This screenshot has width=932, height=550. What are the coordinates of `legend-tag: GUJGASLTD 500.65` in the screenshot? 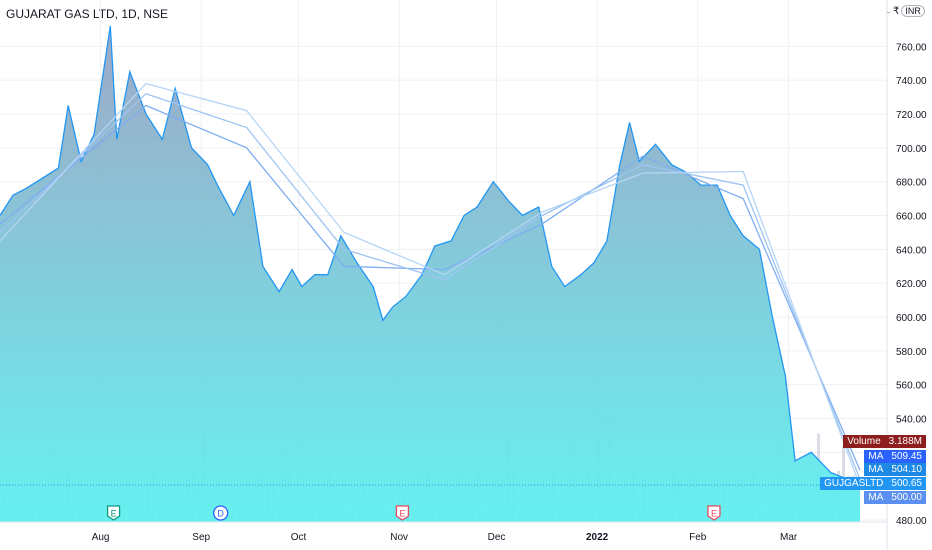 It's located at (873, 483).